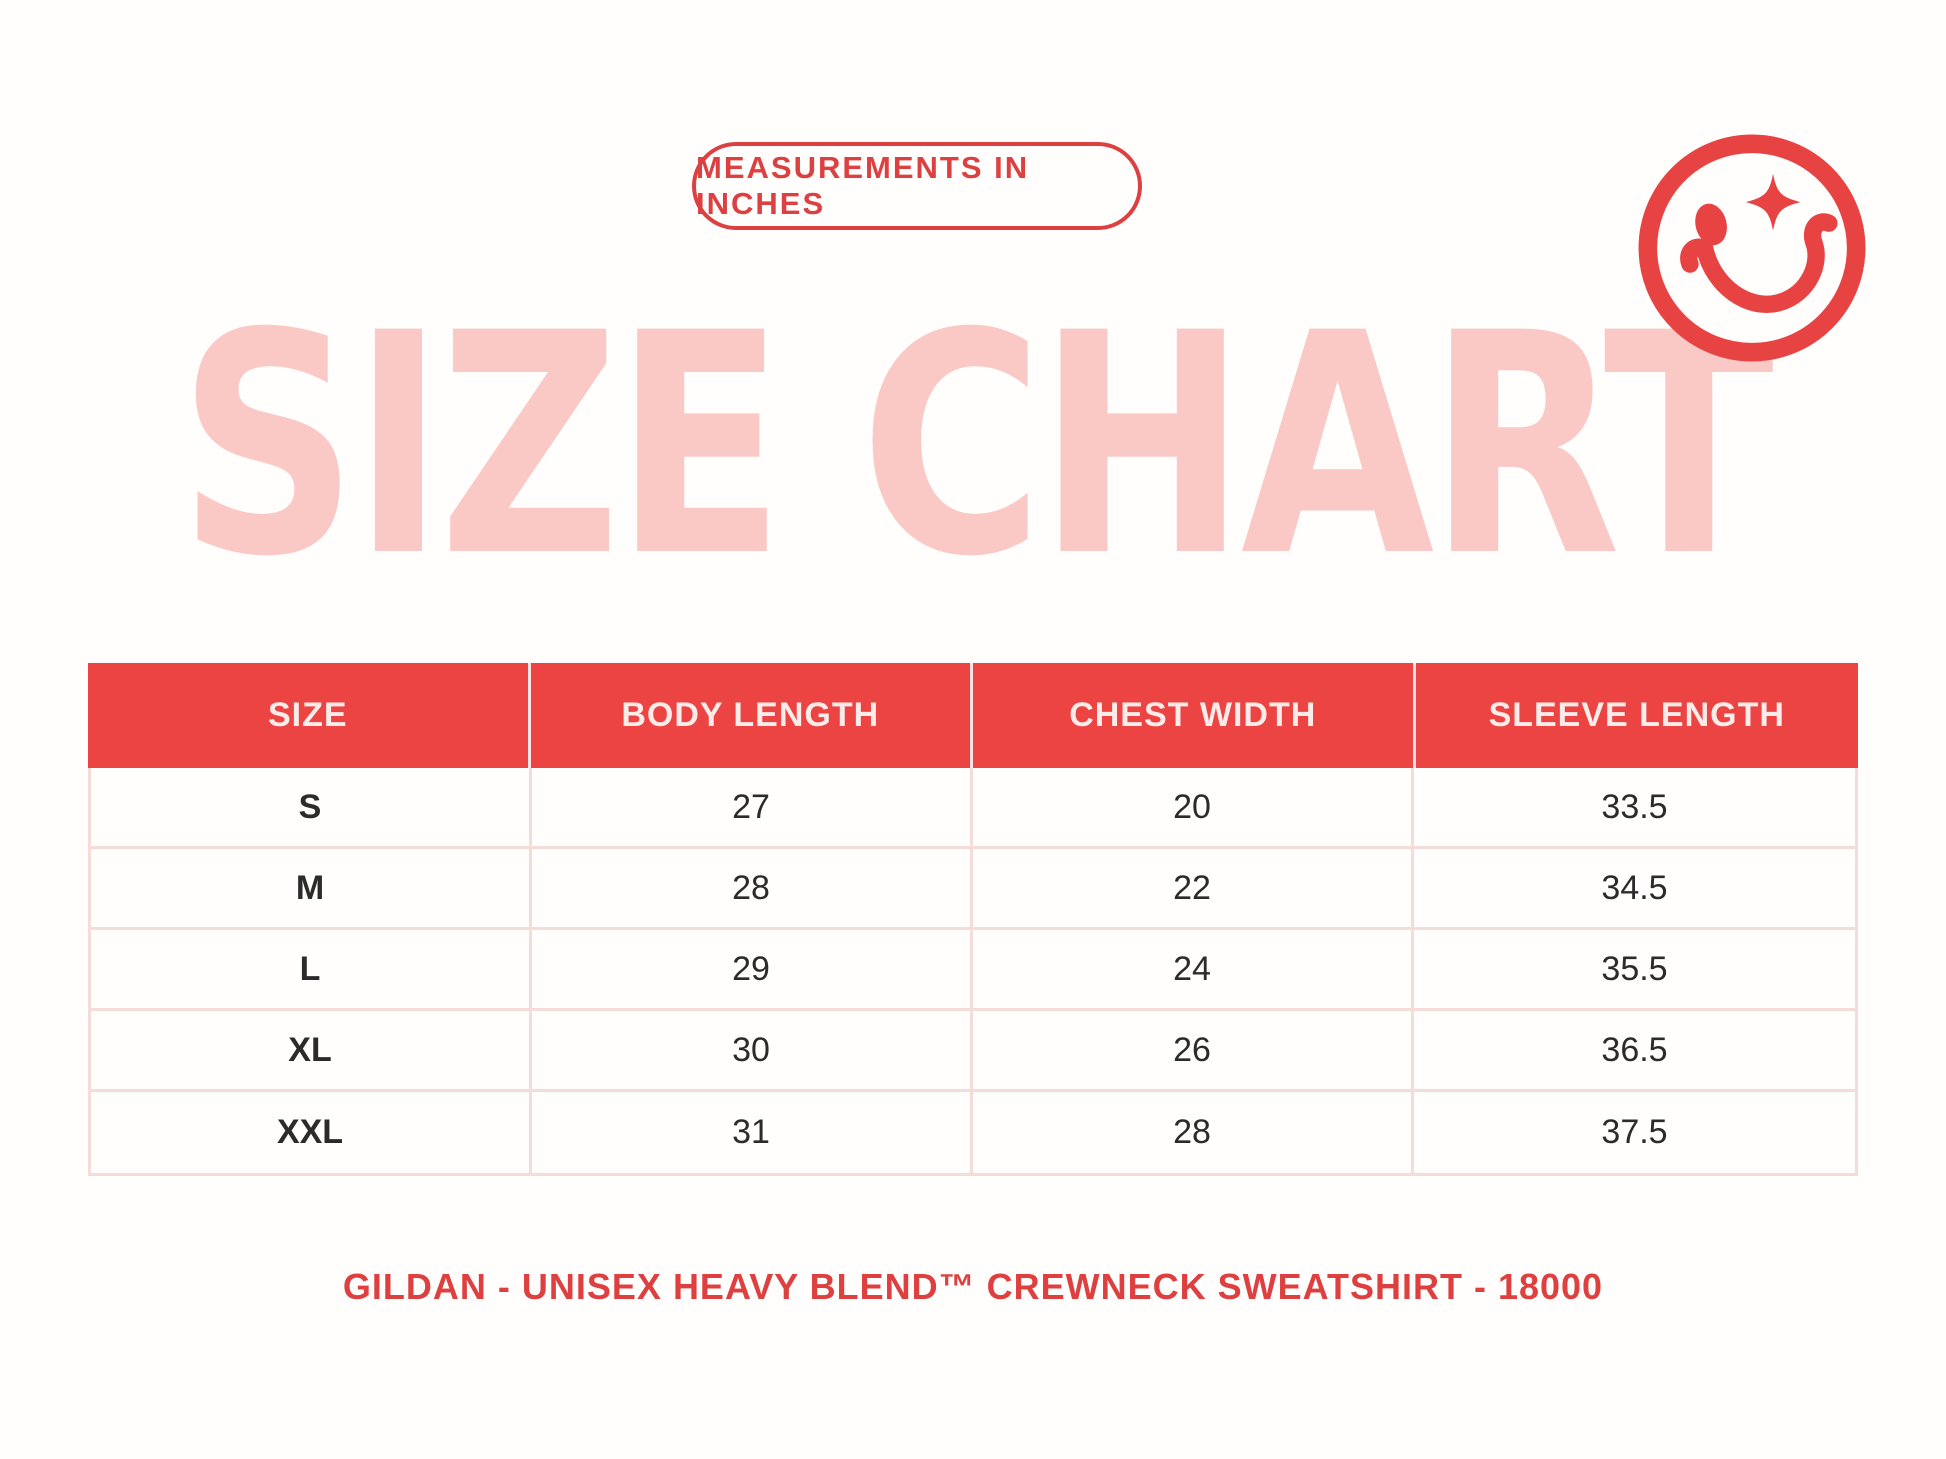 This screenshot has height=1459, width=1946. Describe the element at coordinates (1752, 248) in the screenshot. I see `winking-smiley-icon` at that location.